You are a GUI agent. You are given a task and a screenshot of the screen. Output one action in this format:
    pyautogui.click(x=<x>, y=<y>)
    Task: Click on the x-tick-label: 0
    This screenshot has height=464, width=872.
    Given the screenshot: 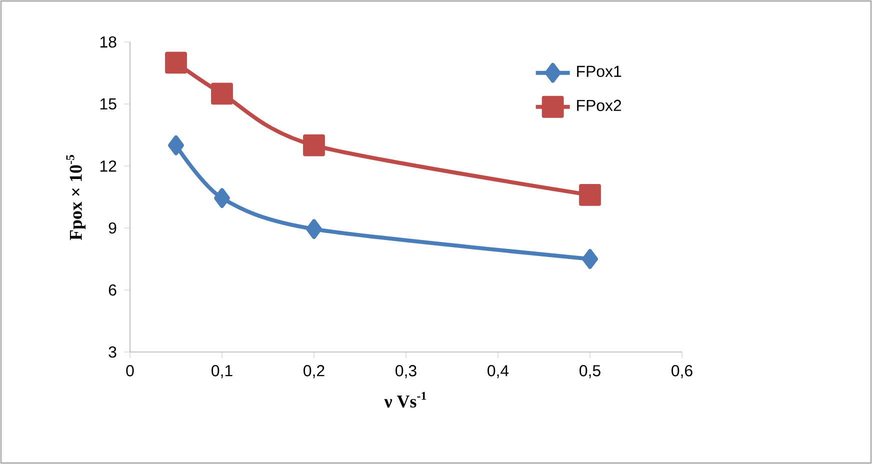 What is the action you would take?
    pyautogui.click(x=130, y=370)
    